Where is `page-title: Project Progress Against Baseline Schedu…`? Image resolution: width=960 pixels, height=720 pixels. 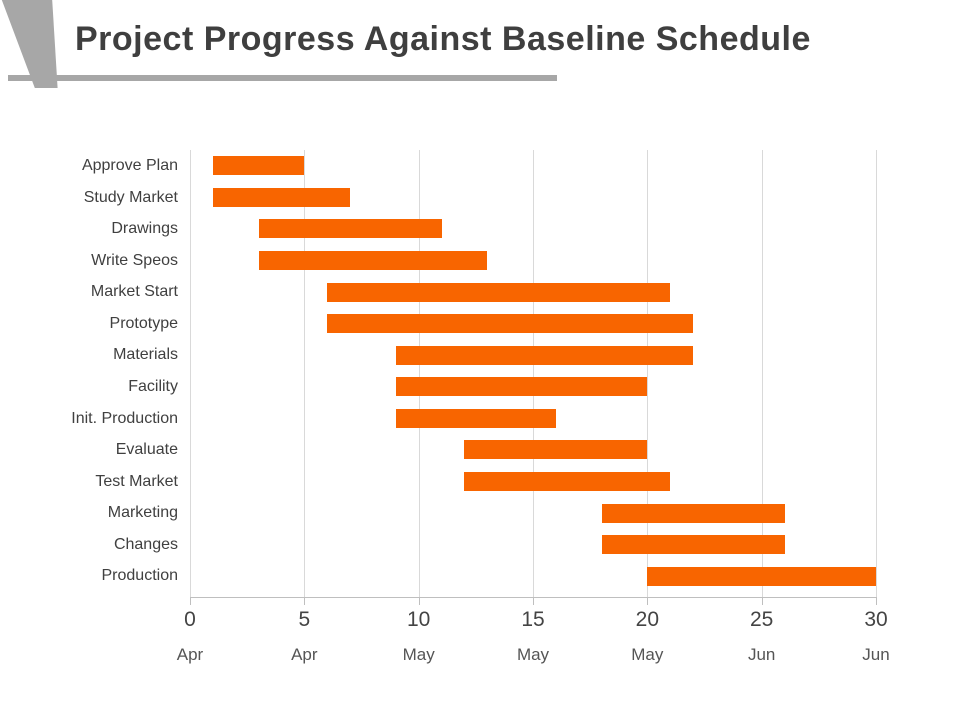
page-title: Project Progress Against Baseline Schedu… is located at coordinates (443, 39).